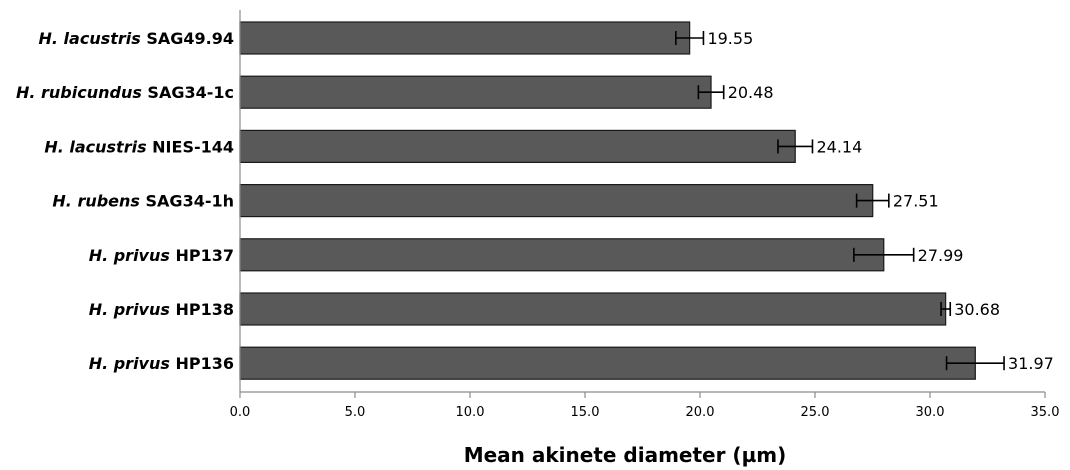 This screenshot has width=1070, height=470. Describe the element at coordinates (136, 38) in the screenshot. I see `category-label: H. lacustris SAG49.94` at that location.